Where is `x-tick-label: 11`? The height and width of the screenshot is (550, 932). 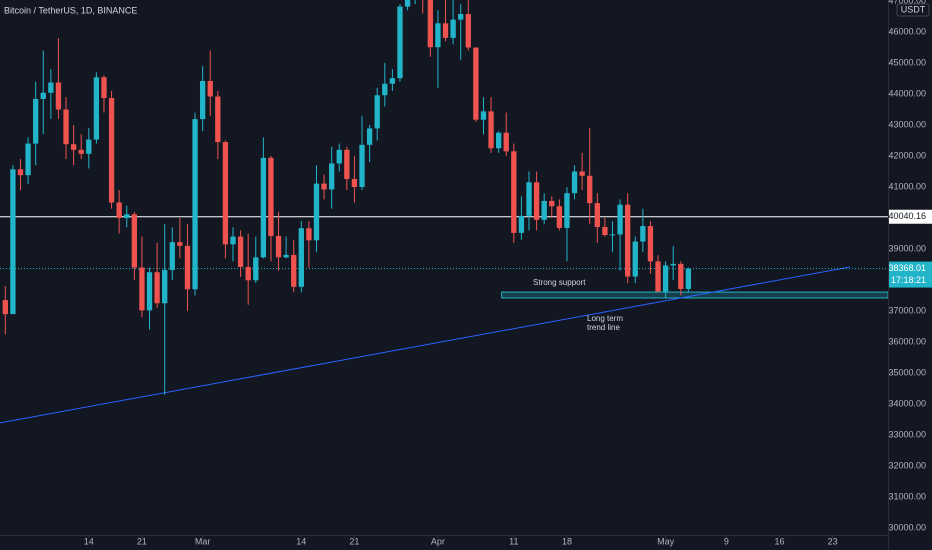 x-tick-label: 11 is located at coordinates (513, 541).